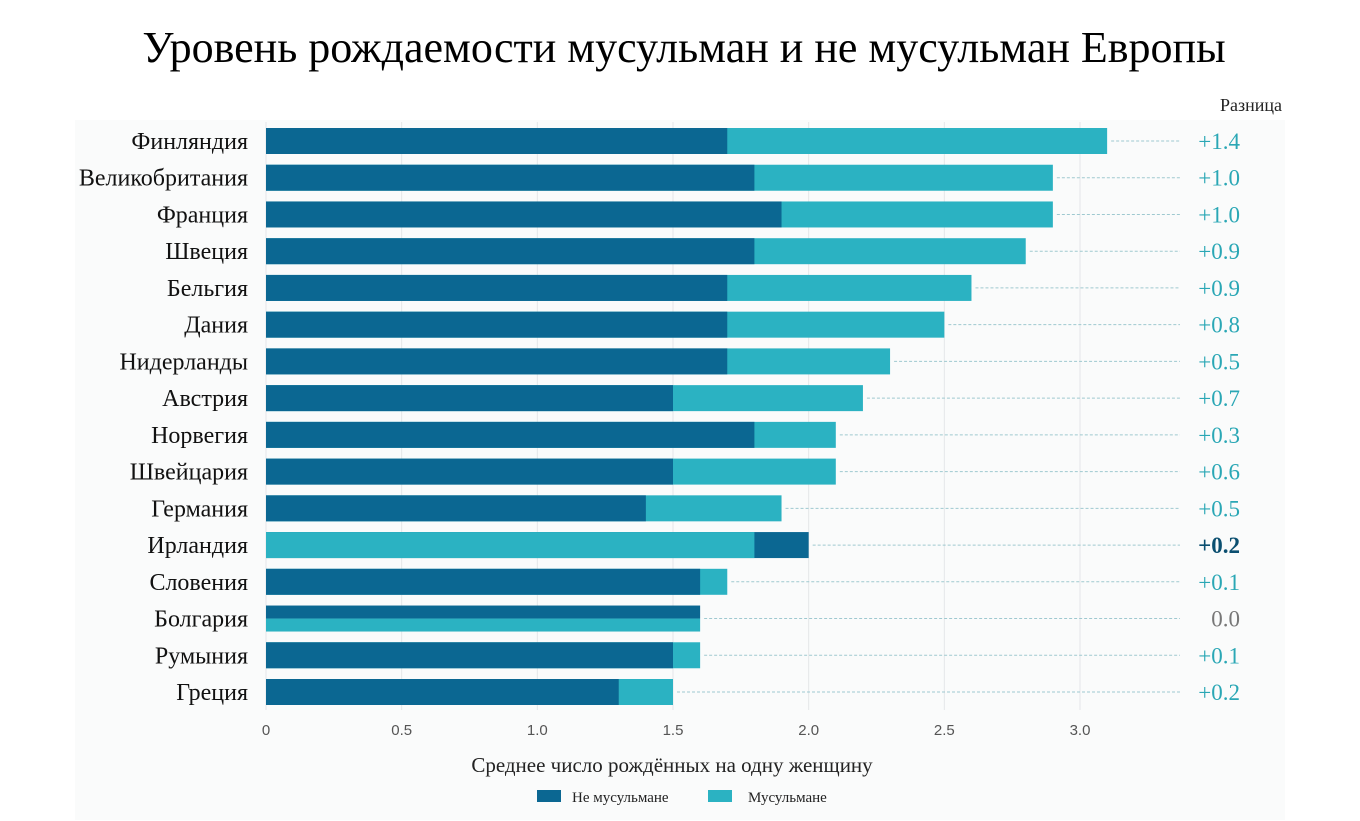 The height and width of the screenshot is (821, 1360). I want to click on x-tick-label: 2.0, so click(808, 730).